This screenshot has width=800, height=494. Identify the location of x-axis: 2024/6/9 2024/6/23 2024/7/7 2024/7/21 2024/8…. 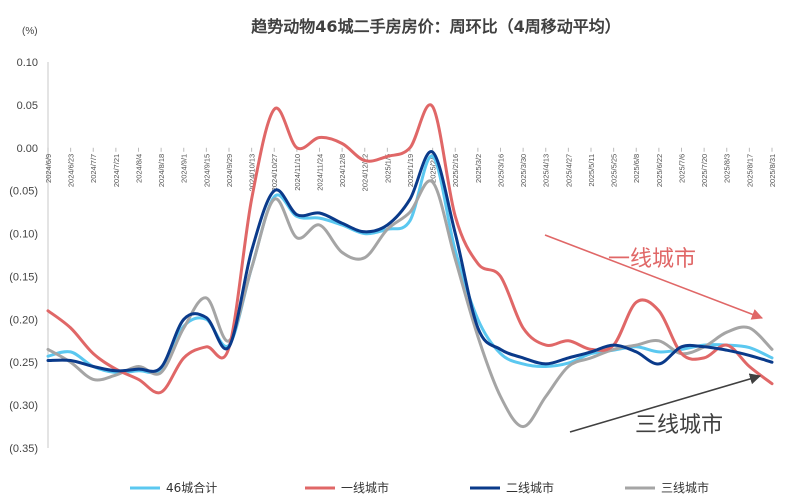
(410, 169).